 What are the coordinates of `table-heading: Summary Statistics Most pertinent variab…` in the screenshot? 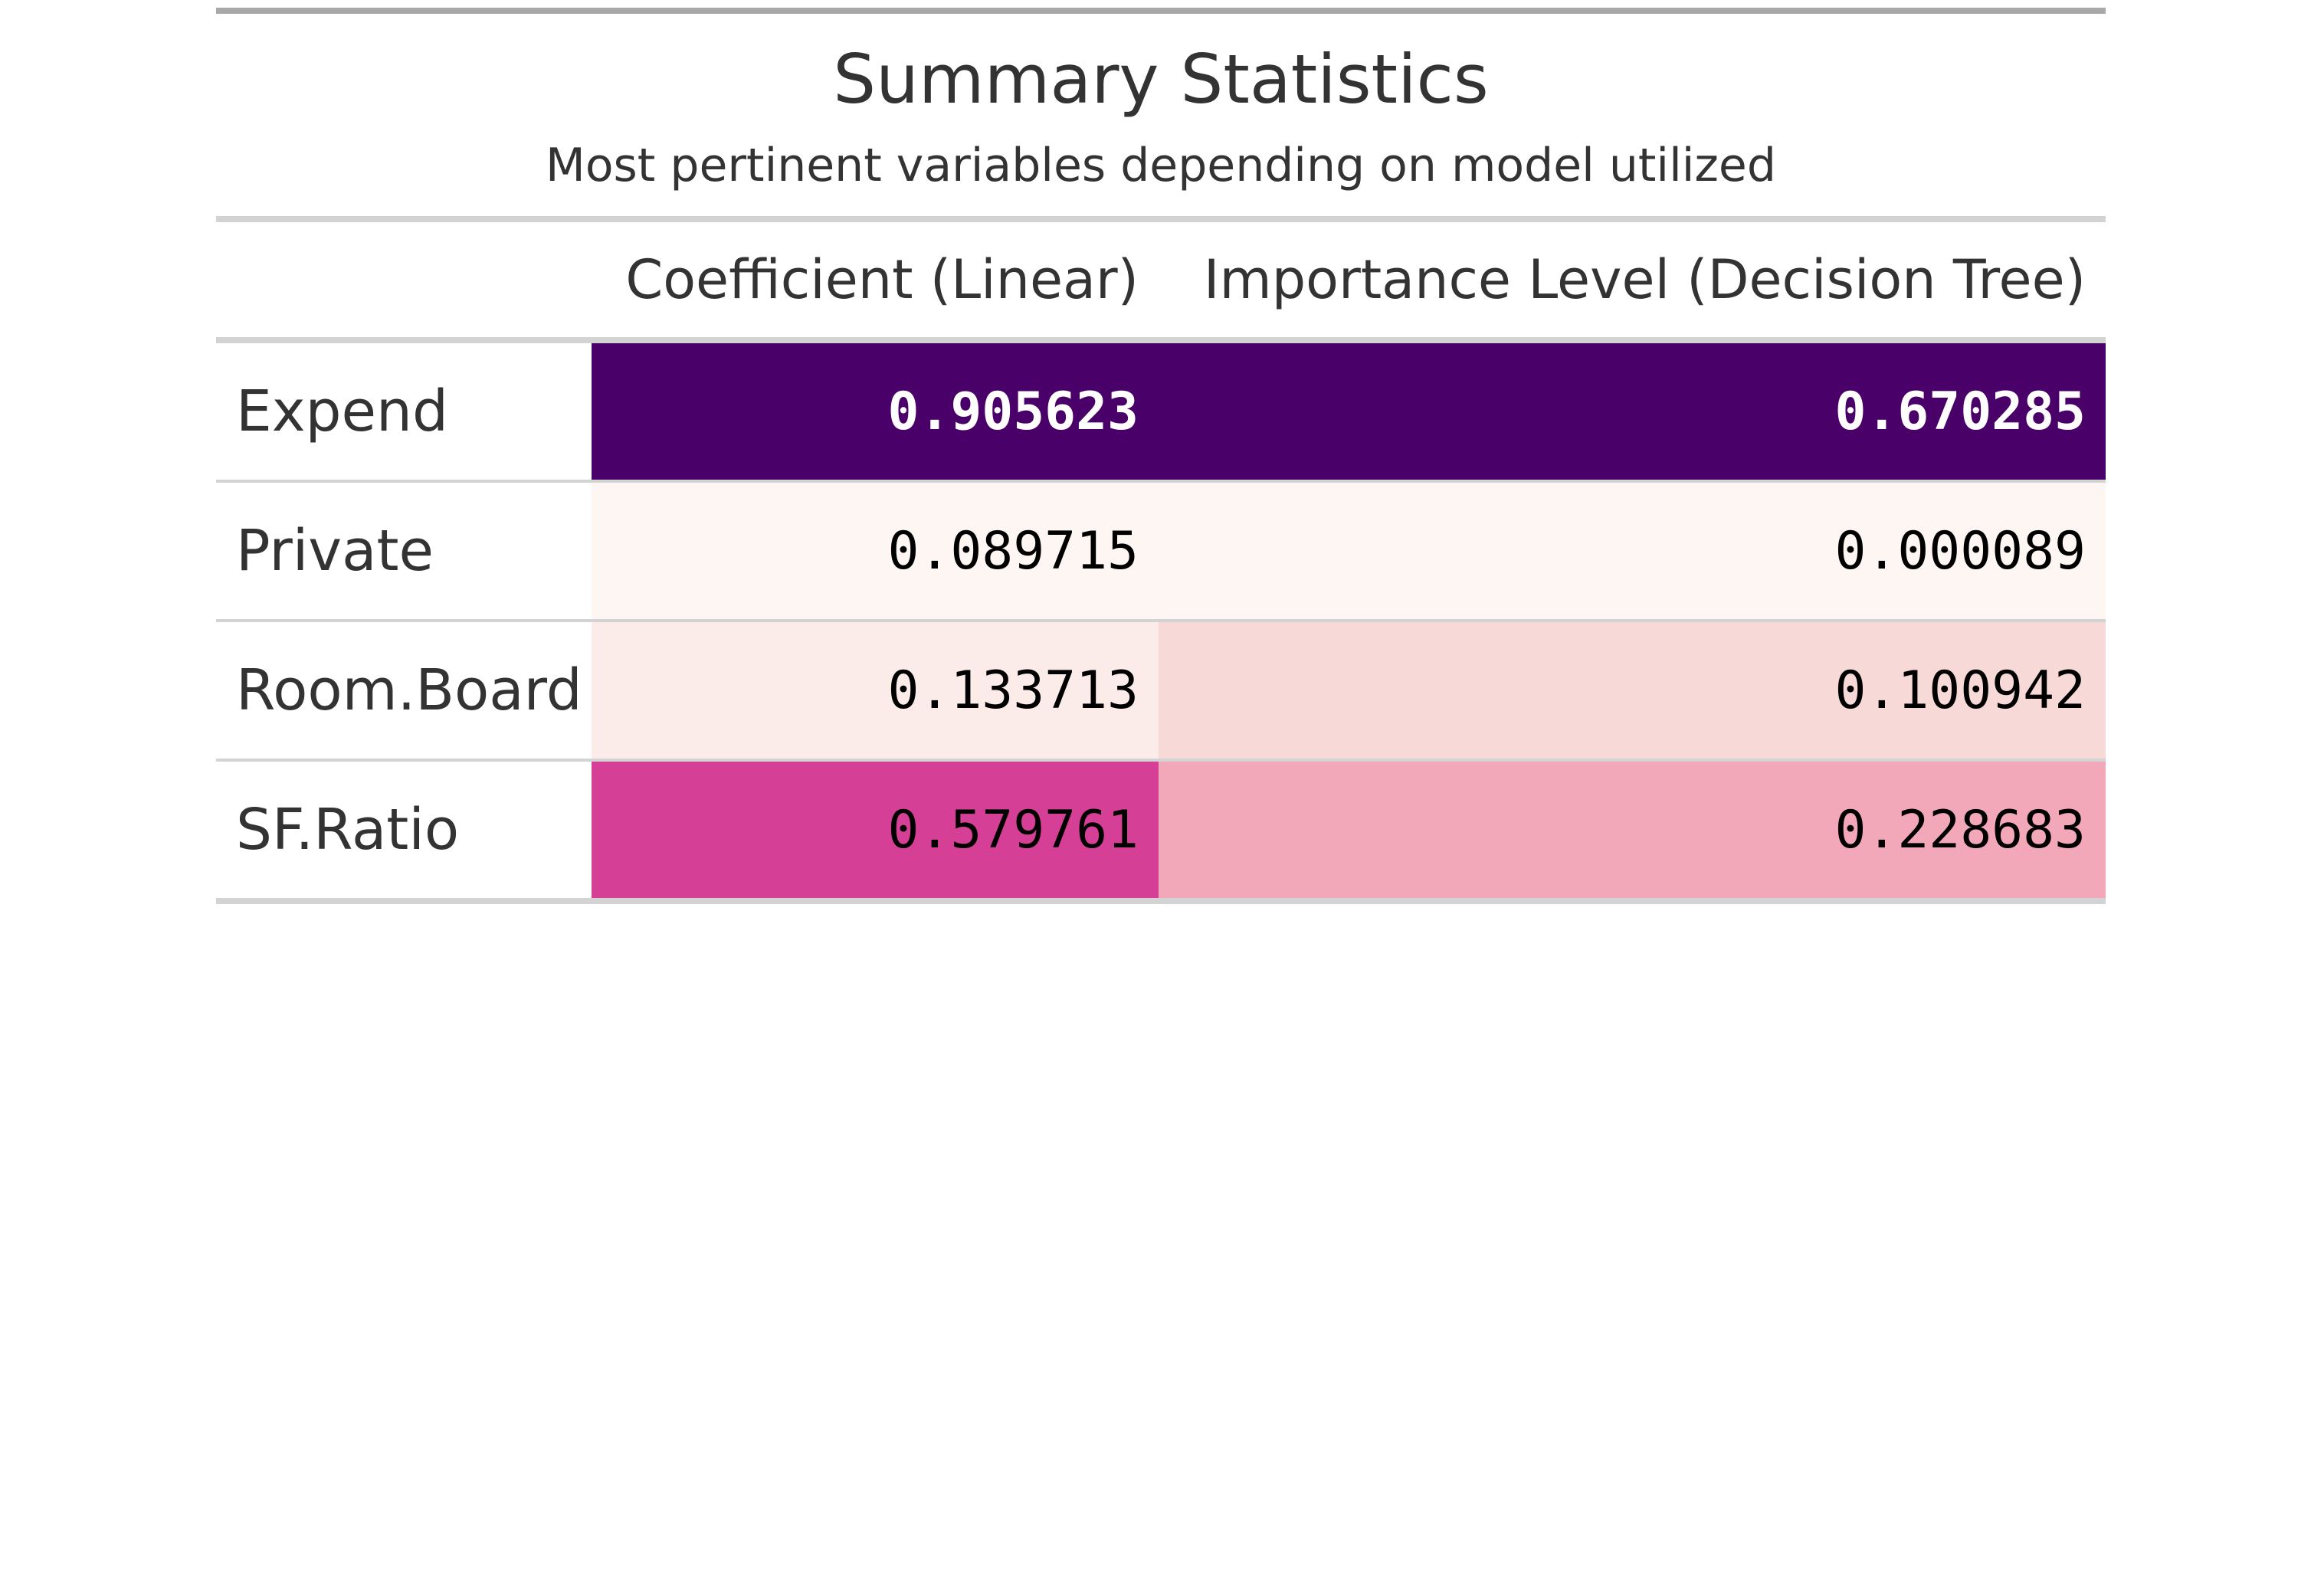 It's located at (1161, 115).